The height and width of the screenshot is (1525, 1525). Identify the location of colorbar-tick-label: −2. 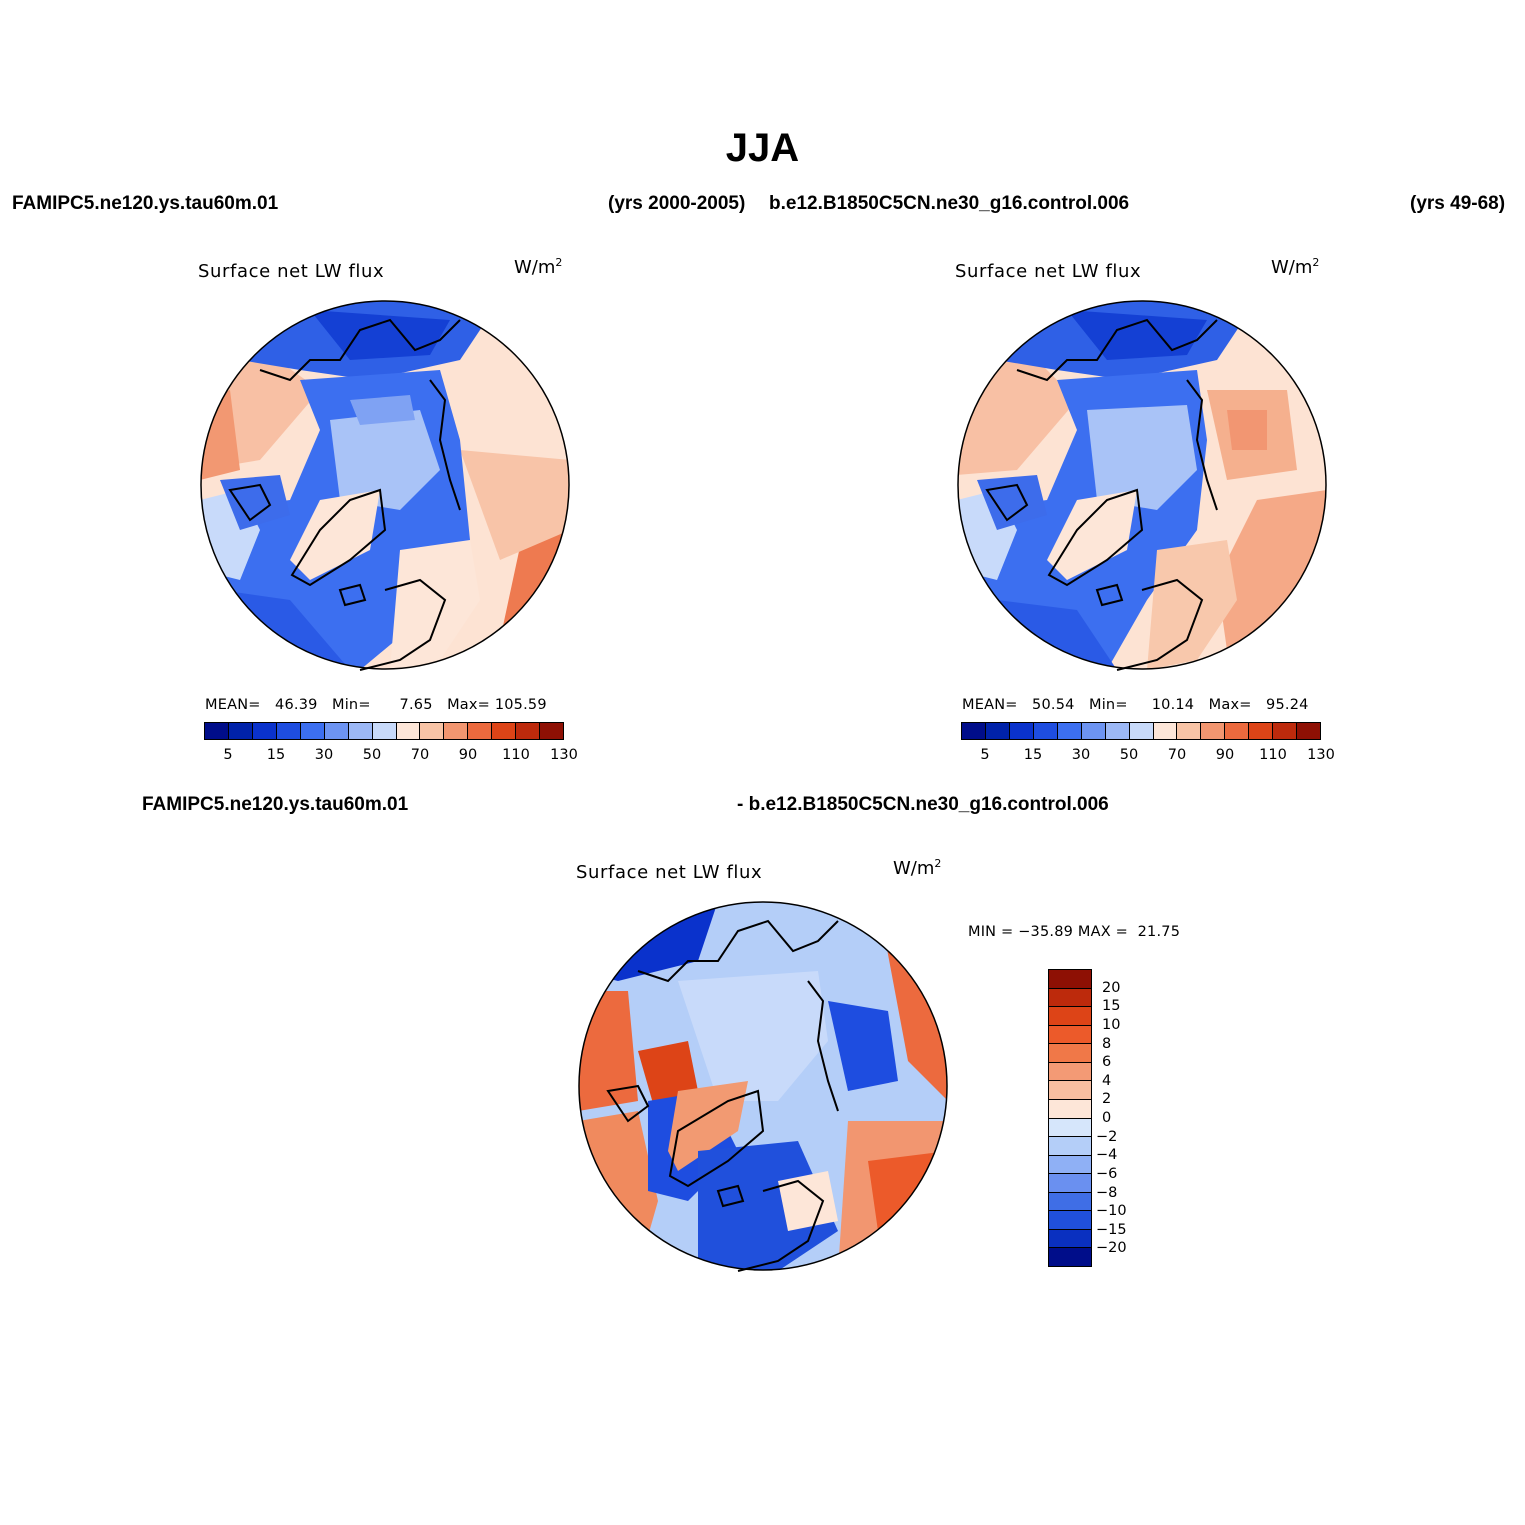
(1107, 1136).